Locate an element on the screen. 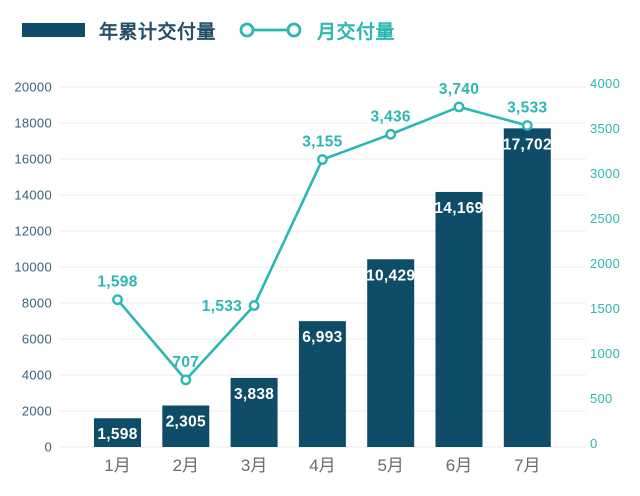 This screenshot has height=496, width=640. bar-value-label: 17,702 is located at coordinates (527, 144).